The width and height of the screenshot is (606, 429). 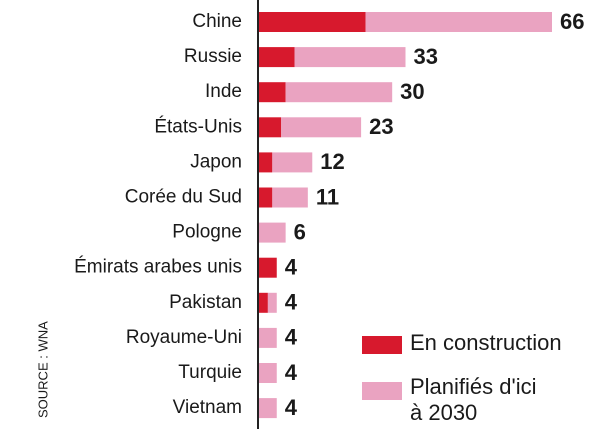 What do you see at coordinates (198, 126) in the screenshot?
I see `category-label: États-Unis` at bounding box center [198, 126].